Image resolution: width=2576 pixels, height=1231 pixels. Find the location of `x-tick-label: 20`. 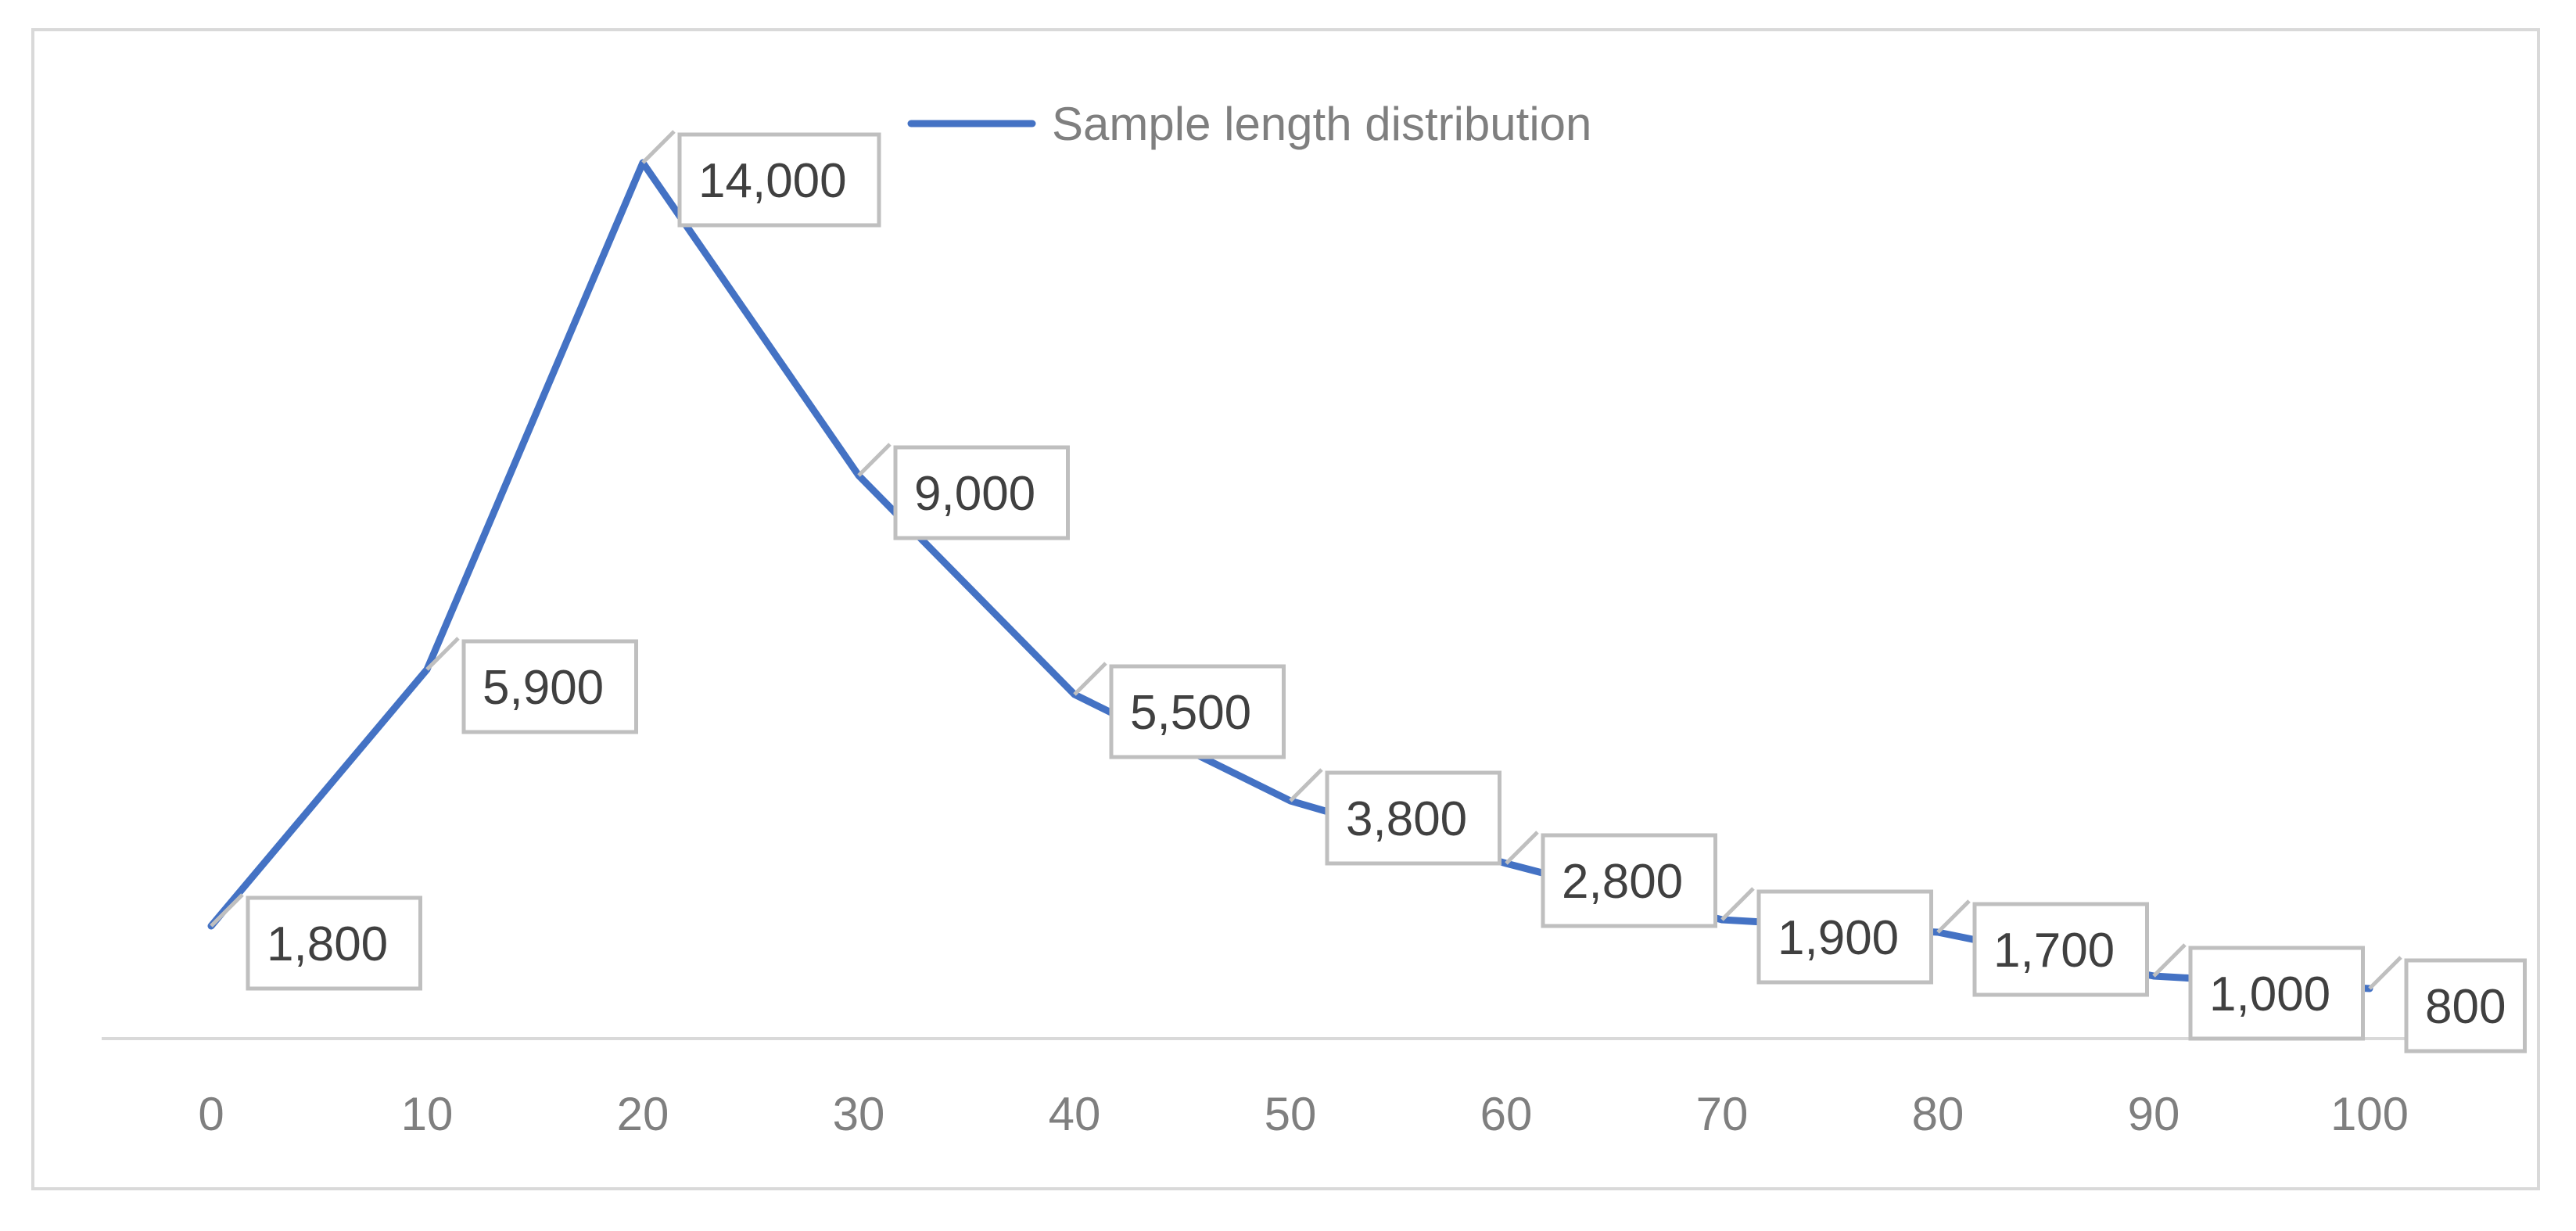

x-tick-label: 20 is located at coordinates (643, 1114).